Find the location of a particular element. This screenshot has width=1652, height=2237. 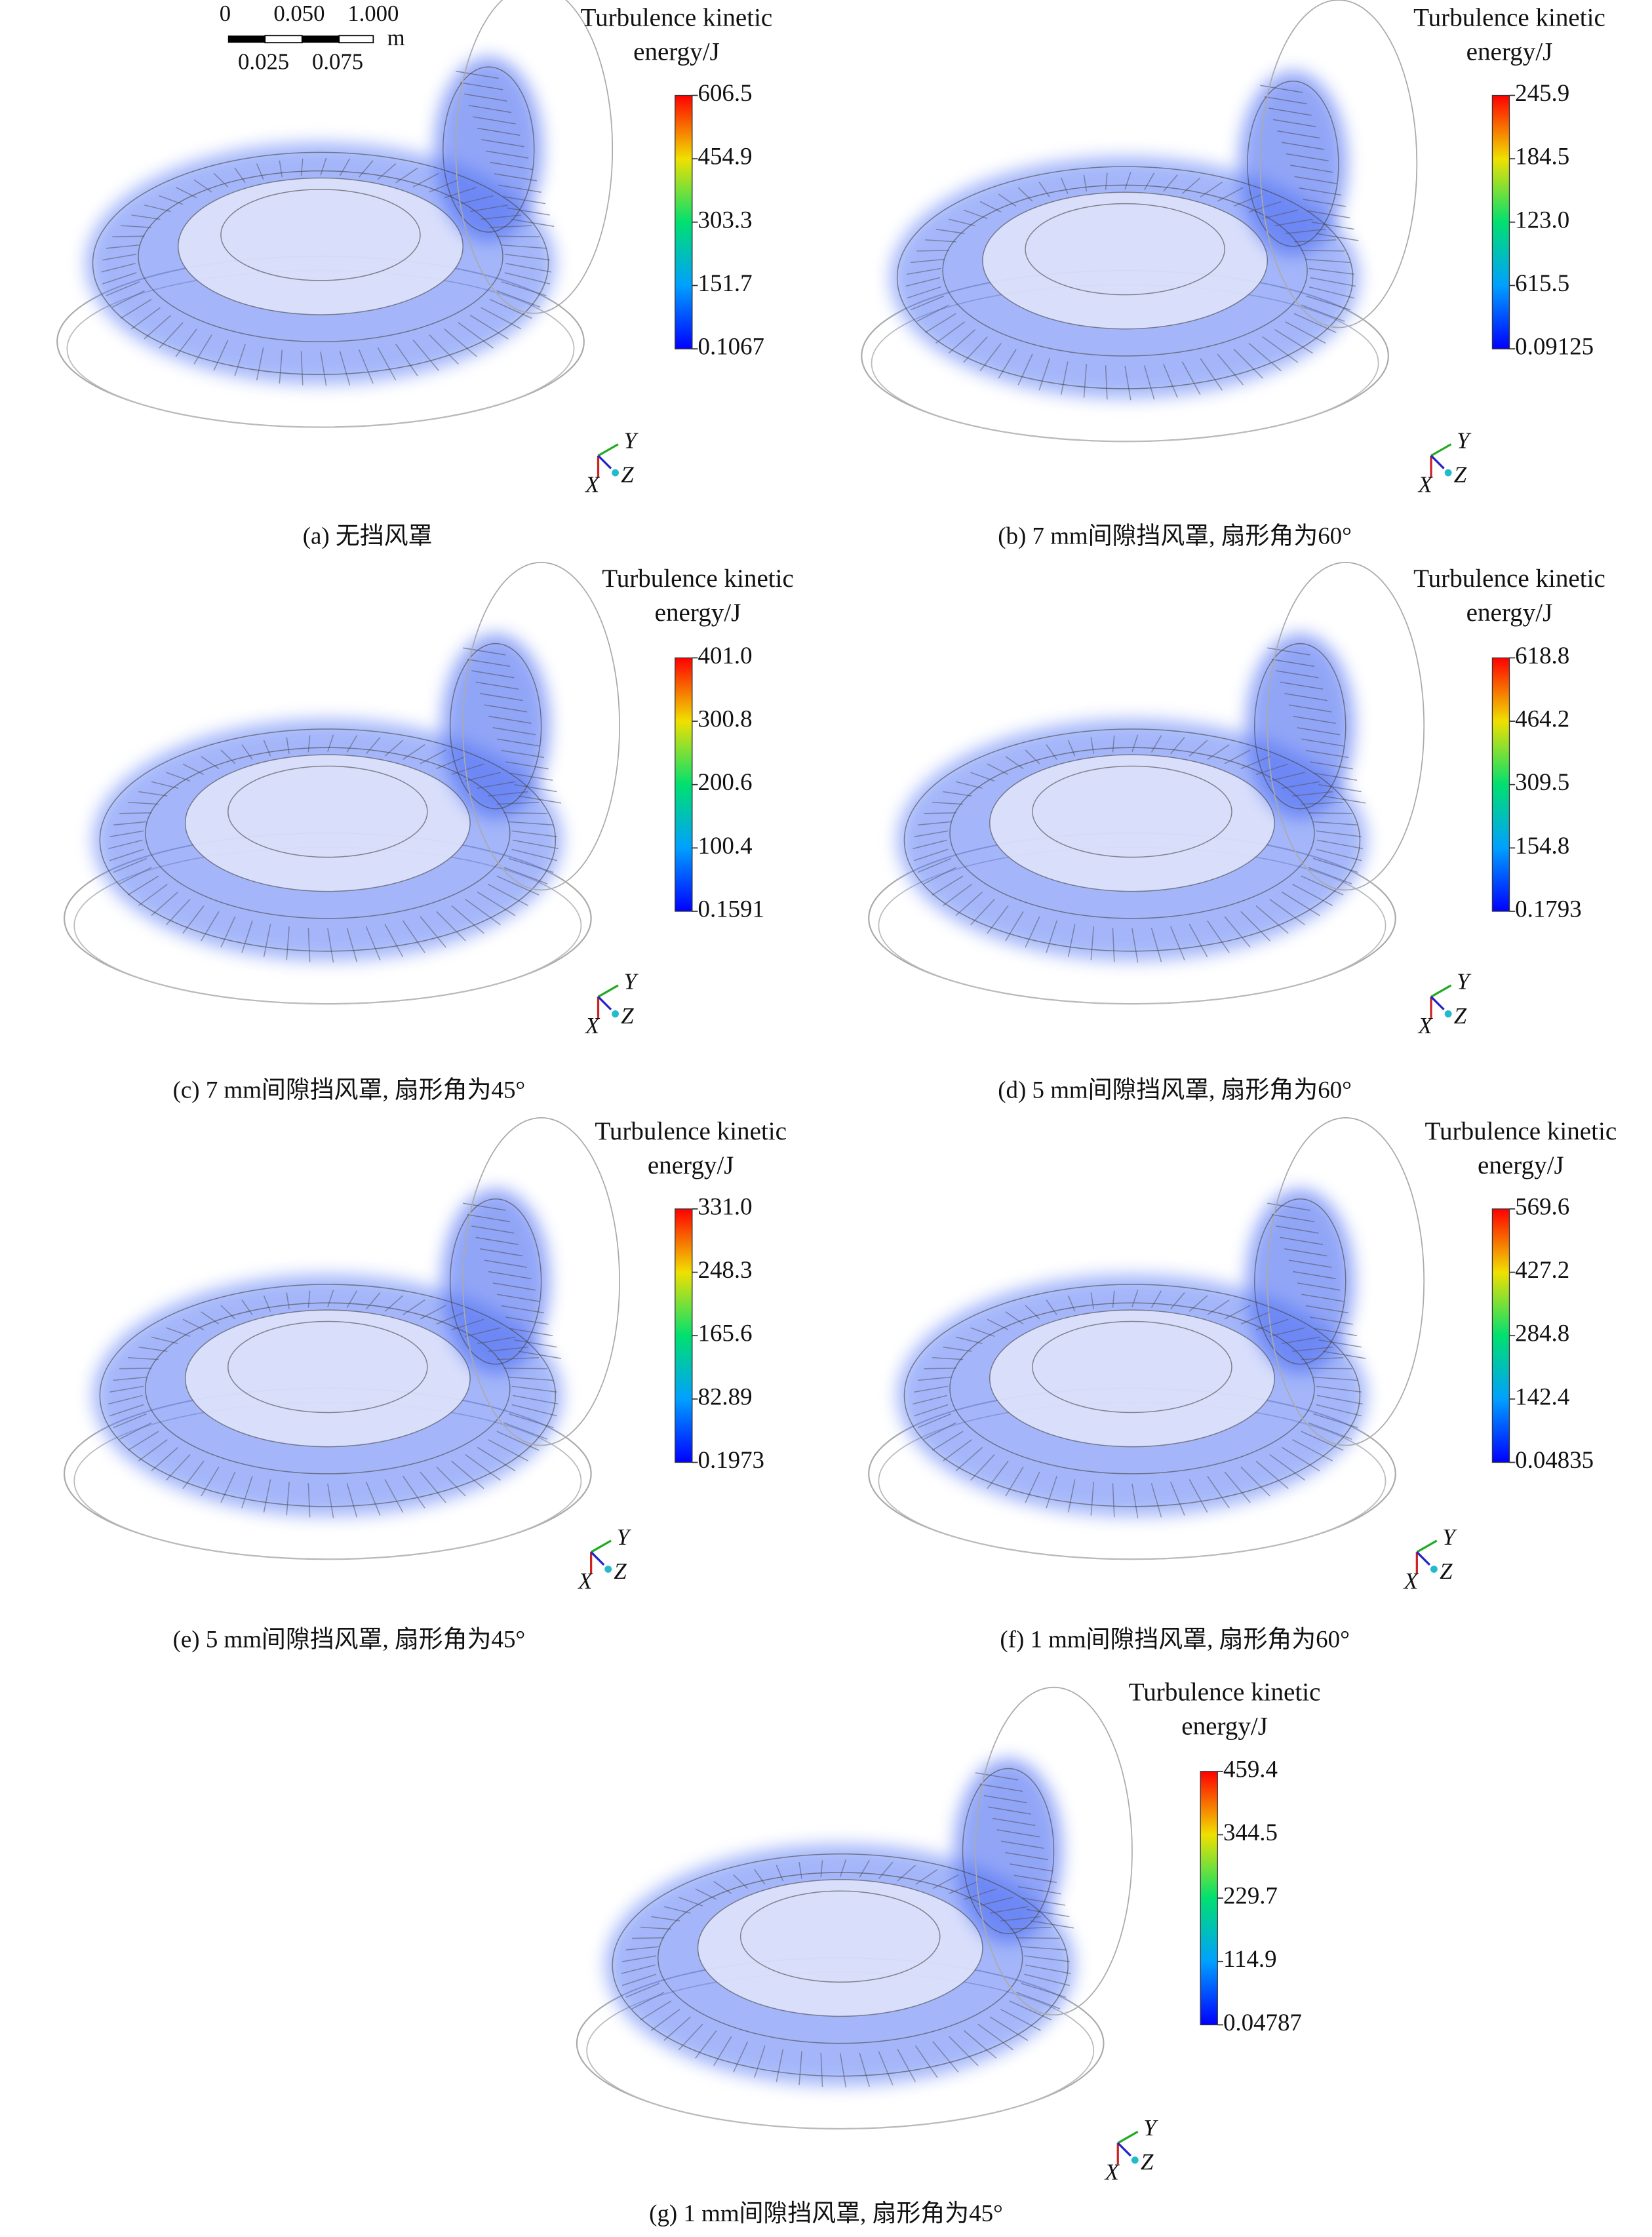

legend-title: energy/J is located at coordinates (1509, 613).